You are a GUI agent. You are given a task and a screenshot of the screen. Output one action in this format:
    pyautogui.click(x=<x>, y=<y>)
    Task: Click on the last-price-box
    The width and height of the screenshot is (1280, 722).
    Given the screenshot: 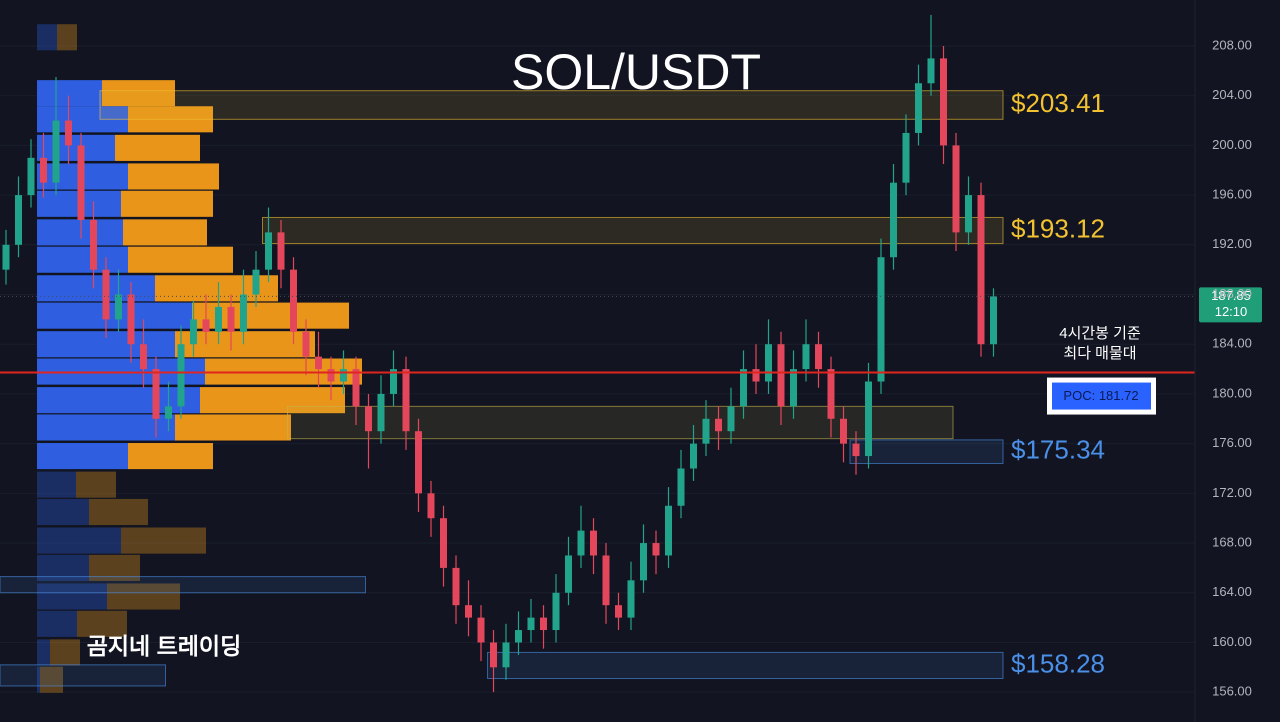 What is the action you would take?
    pyautogui.click(x=1230, y=305)
    